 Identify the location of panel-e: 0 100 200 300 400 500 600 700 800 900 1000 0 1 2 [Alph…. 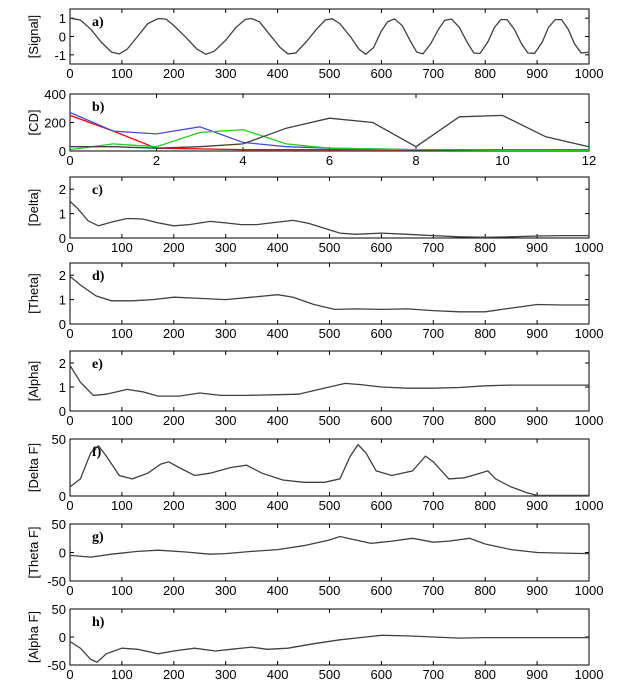
(315, 389).